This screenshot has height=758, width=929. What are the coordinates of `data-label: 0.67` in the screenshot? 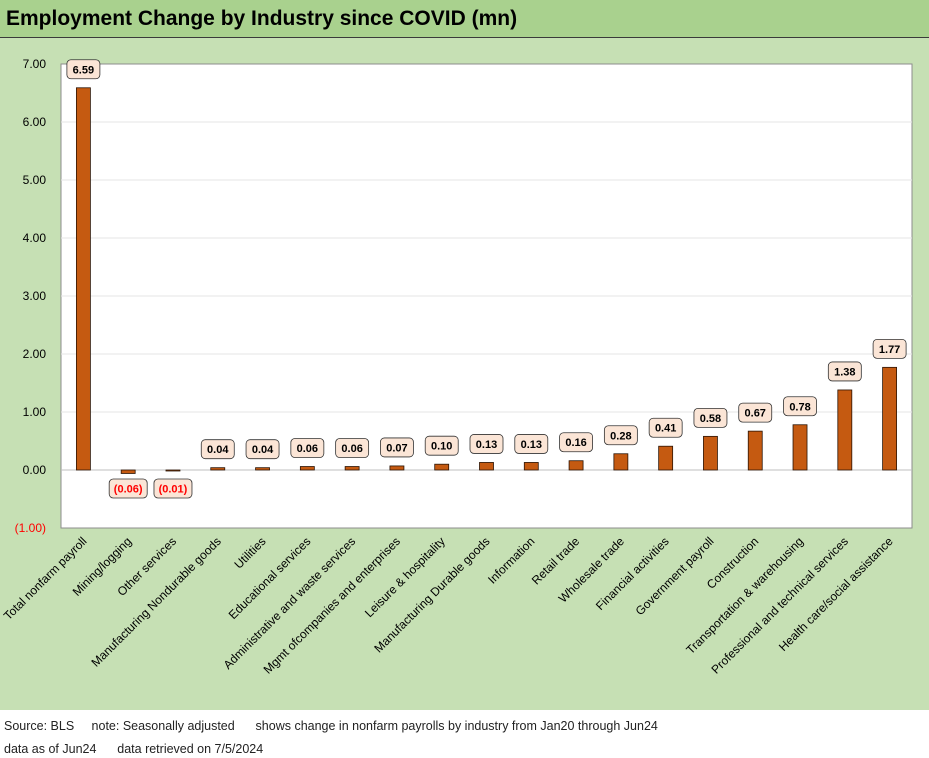 It's located at (755, 414).